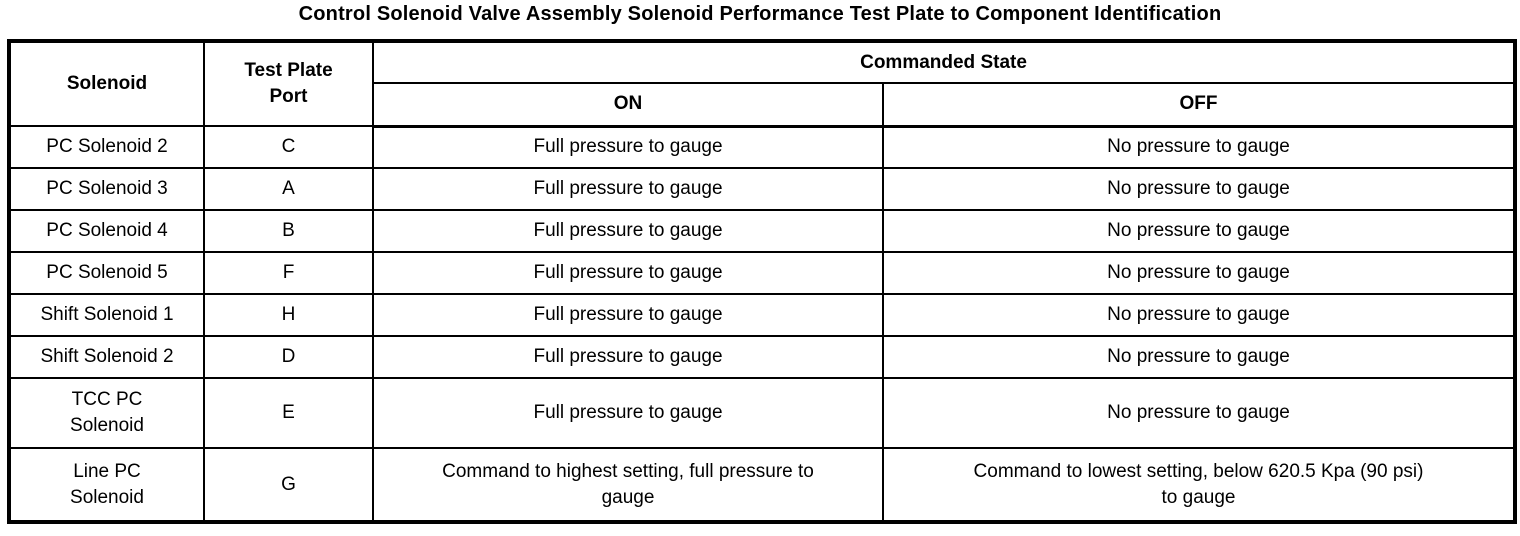  Describe the element at coordinates (106, 147) in the screenshot. I see `cell-solenoid: PC Solenoid 2` at that location.